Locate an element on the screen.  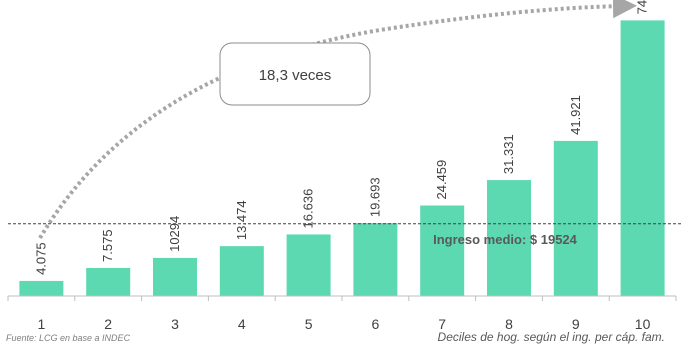
x-axis-ticks: 1 2 3 4 5 6 7 8 9 10 is located at coordinates (342, 314).